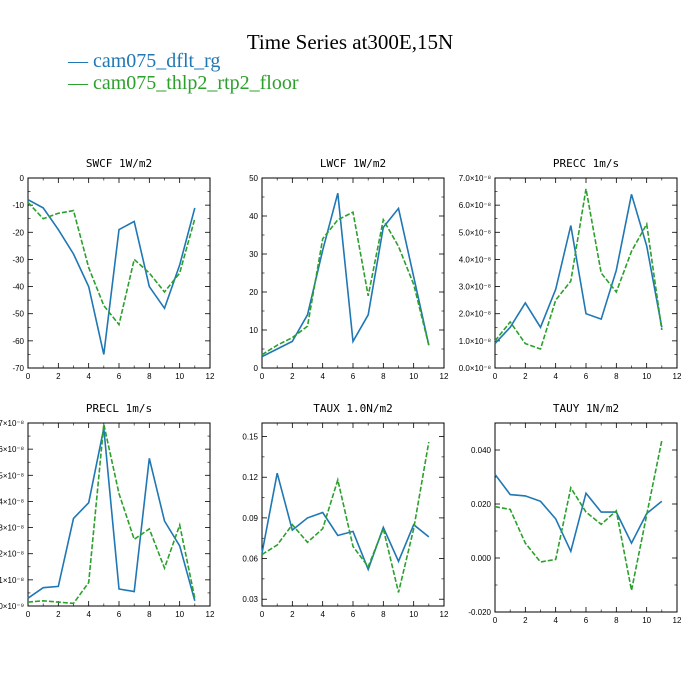 Image resolution: width=700 pixels, height=700 pixels. What do you see at coordinates (18, 341) in the screenshot?
I see `y-tick-label: -60` at bounding box center [18, 341].